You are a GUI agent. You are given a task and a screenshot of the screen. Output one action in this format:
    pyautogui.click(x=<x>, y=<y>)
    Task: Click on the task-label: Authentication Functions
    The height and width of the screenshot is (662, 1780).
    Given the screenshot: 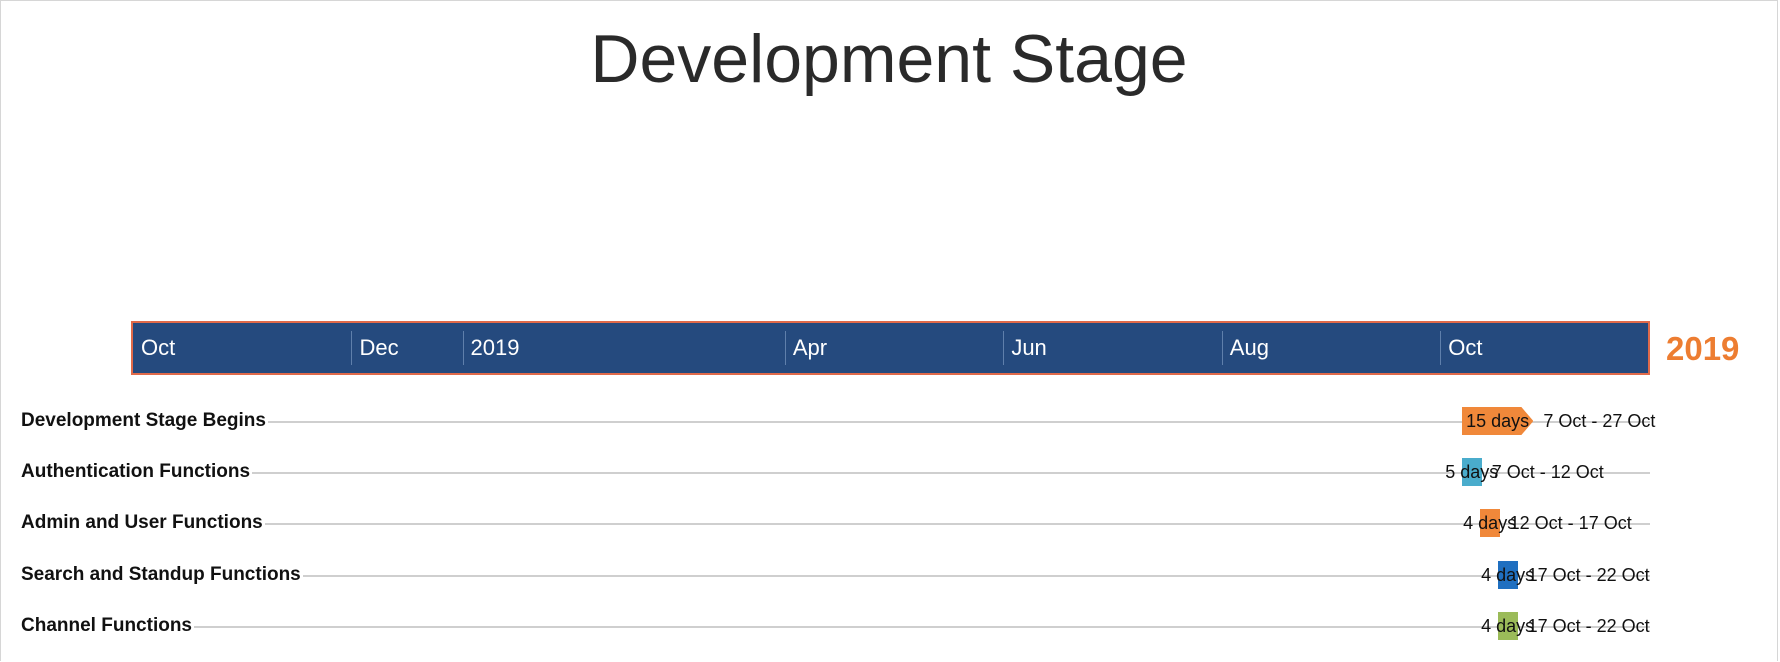 What is the action you would take?
    pyautogui.click(x=137, y=472)
    